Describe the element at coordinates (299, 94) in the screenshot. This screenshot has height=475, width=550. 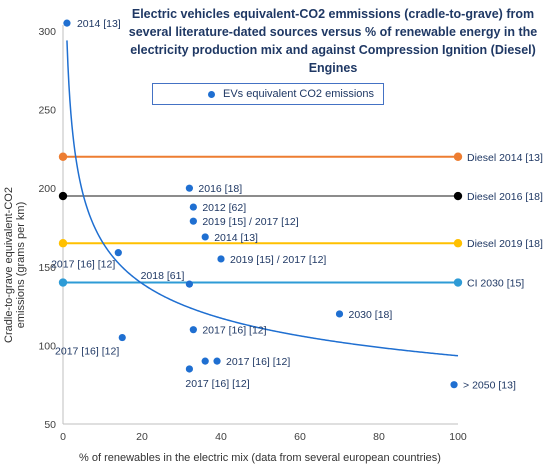
I see `legend-label: EVs equivalent CO2 emissions` at that location.